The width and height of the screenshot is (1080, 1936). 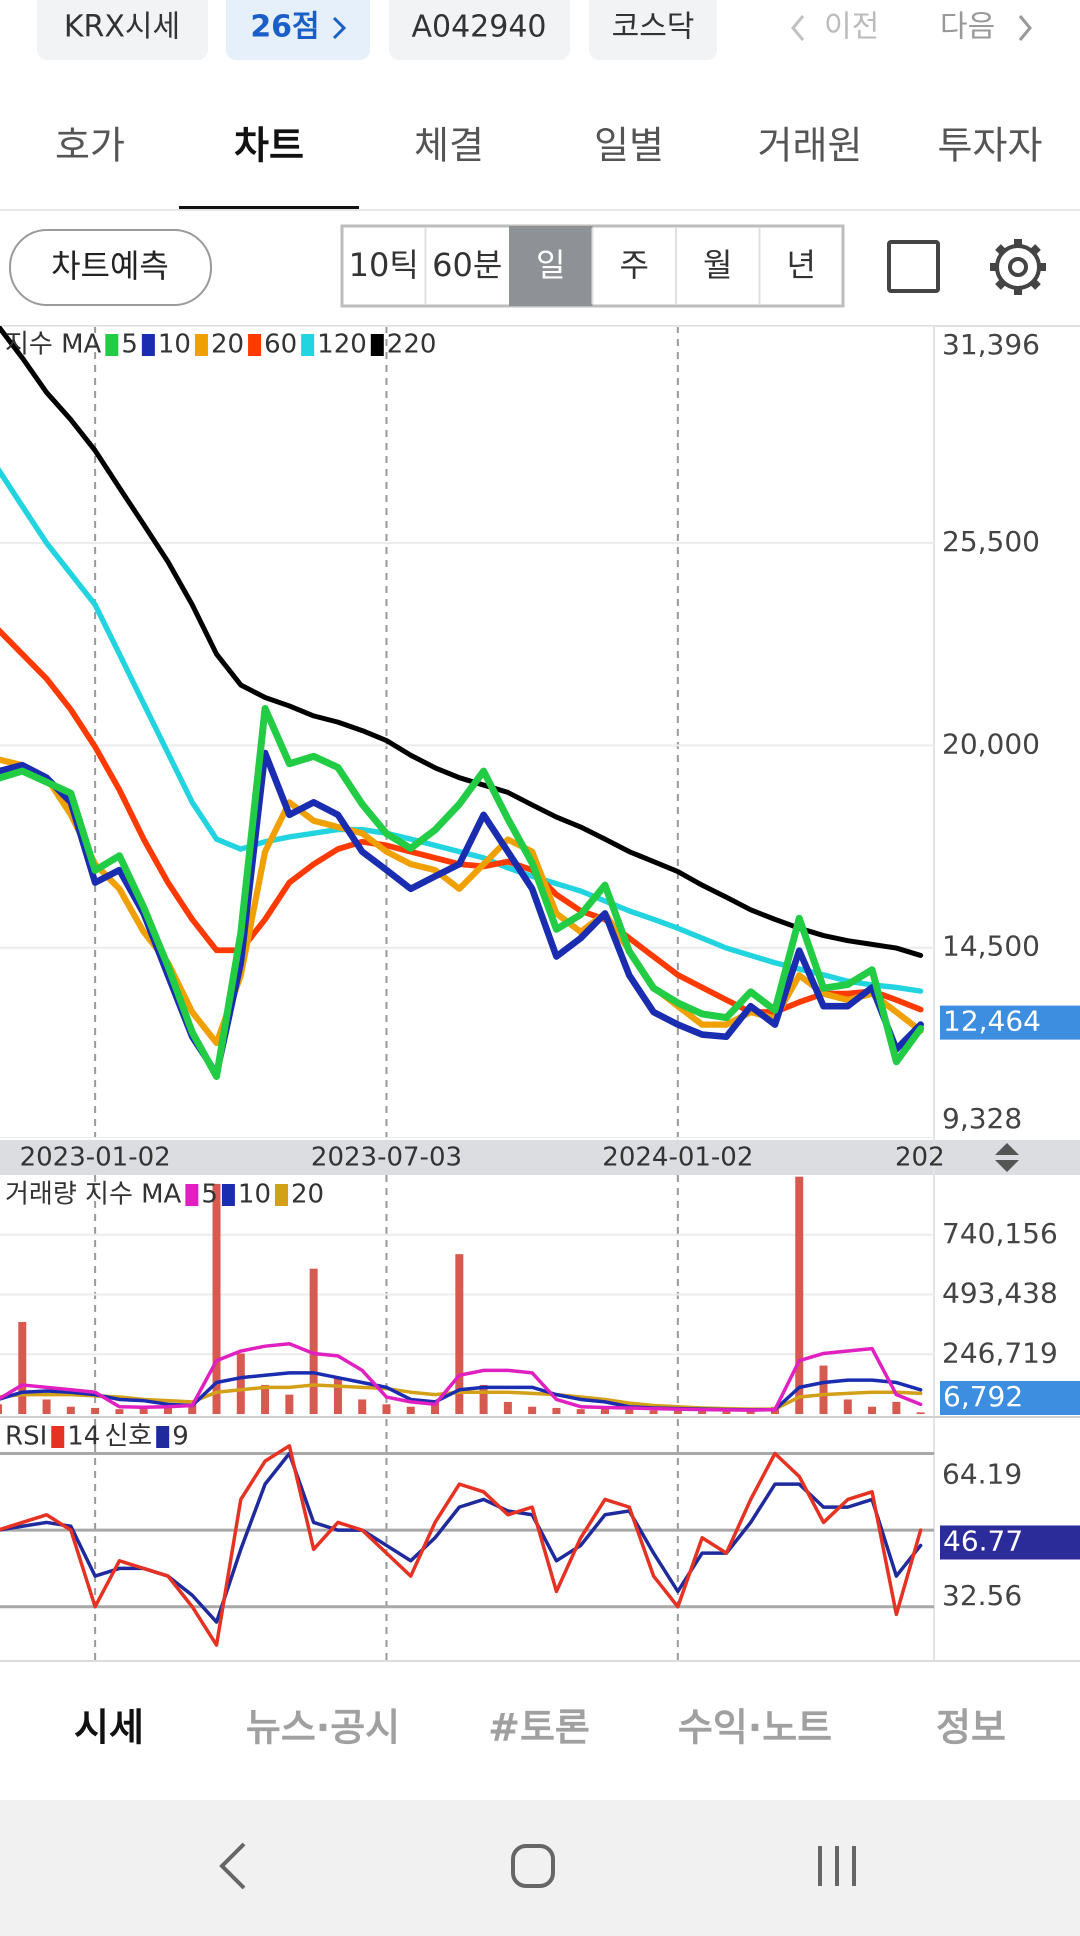 What do you see at coordinates (991, 743) in the screenshot?
I see `y-tick-label: 20,000` at bounding box center [991, 743].